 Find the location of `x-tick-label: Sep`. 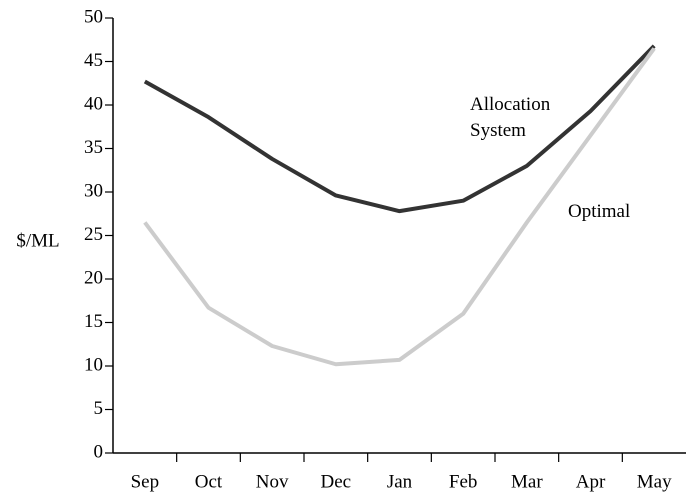

x-tick-label: Sep is located at coordinates (145, 481).